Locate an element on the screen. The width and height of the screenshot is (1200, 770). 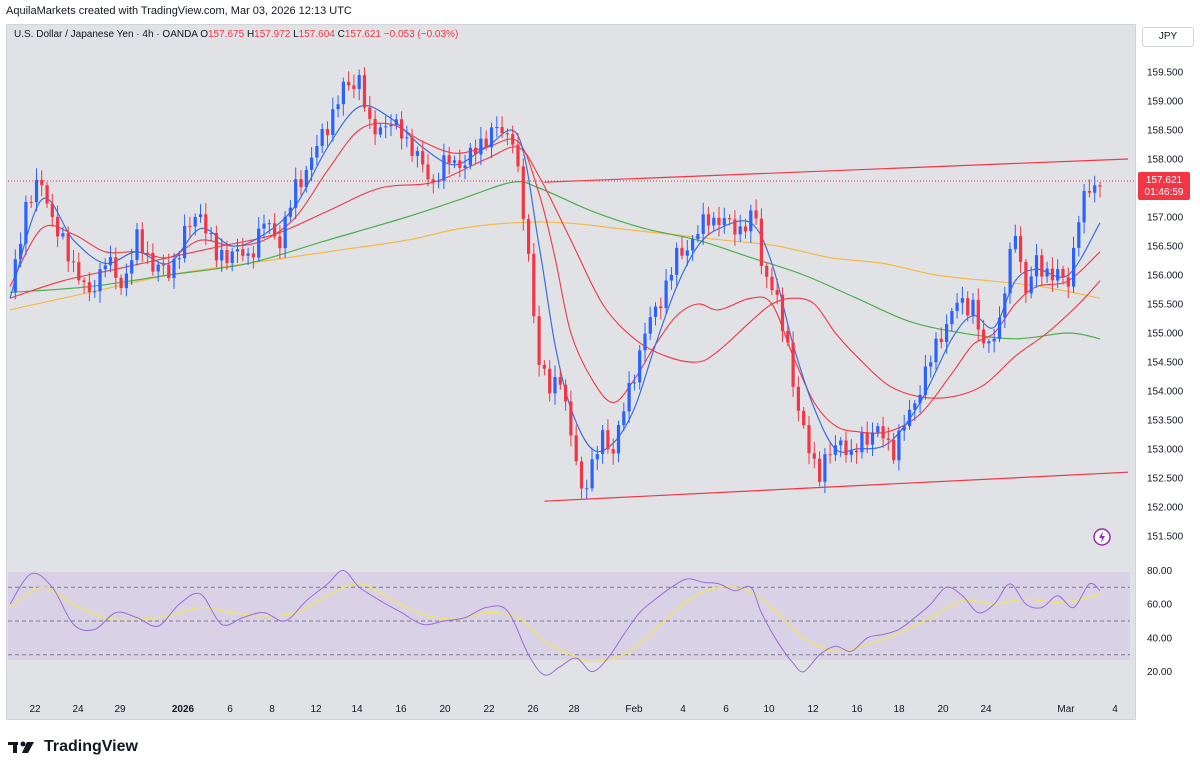
high-value: 157.972 is located at coordinates (272, 34).